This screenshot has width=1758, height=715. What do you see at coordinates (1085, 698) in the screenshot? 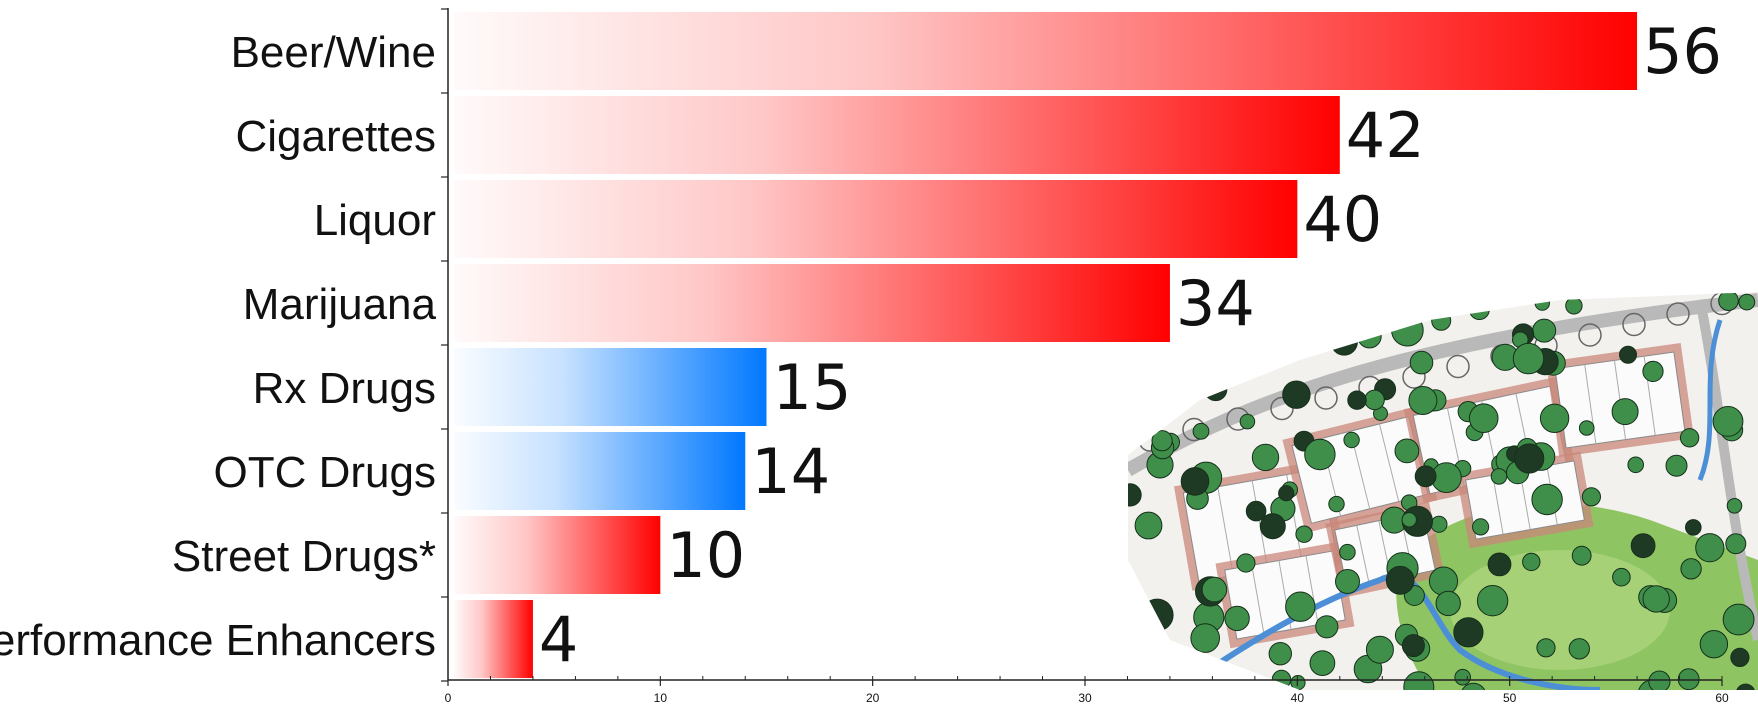
I see `x-tick-label: 30` at bounding box center [1085, 698].